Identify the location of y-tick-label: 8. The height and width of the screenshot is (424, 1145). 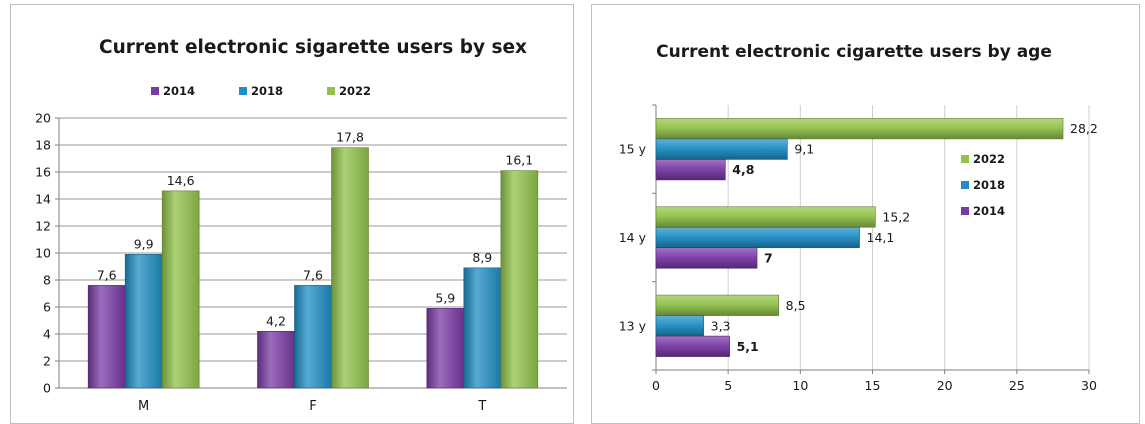
(47, 280).